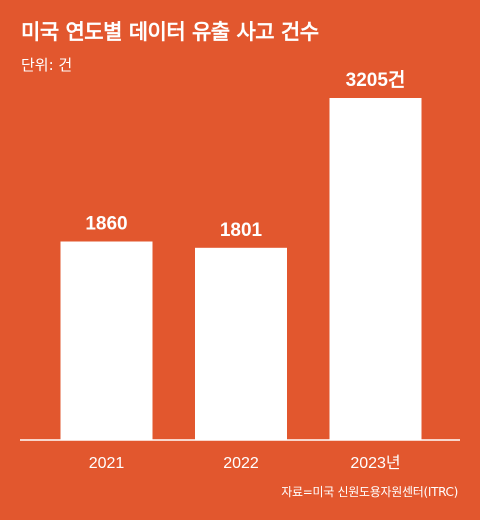 The height and width of the screenshot is (520, 480). Describe the element at coordinates (107, 463) in the screenshot. I see `x-tick-label-0: 2021` at that location.